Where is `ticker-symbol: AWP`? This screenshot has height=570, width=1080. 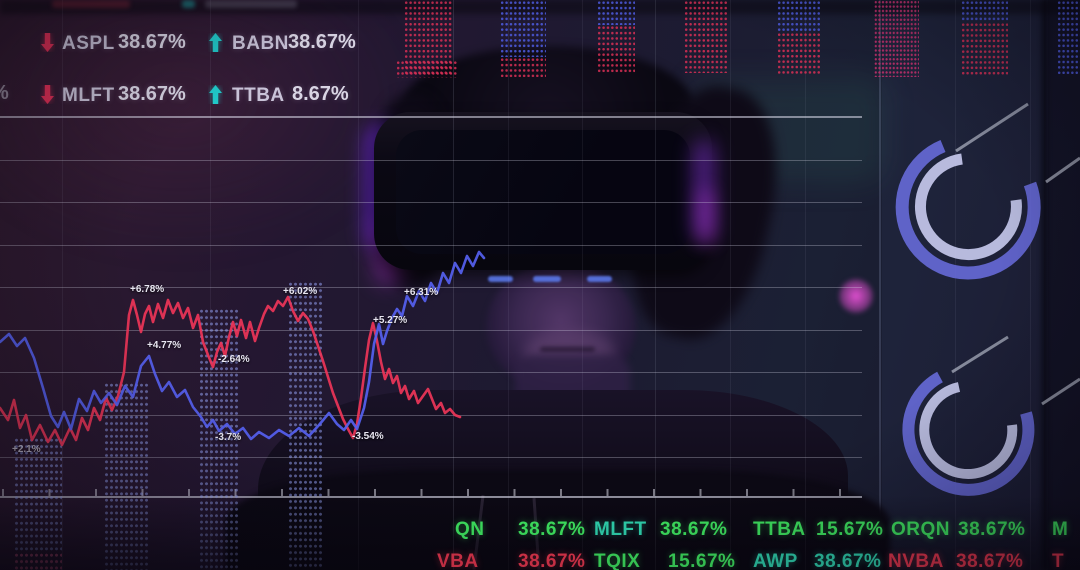
ticker-symbol: AWP is located at coordinates (775, 560).